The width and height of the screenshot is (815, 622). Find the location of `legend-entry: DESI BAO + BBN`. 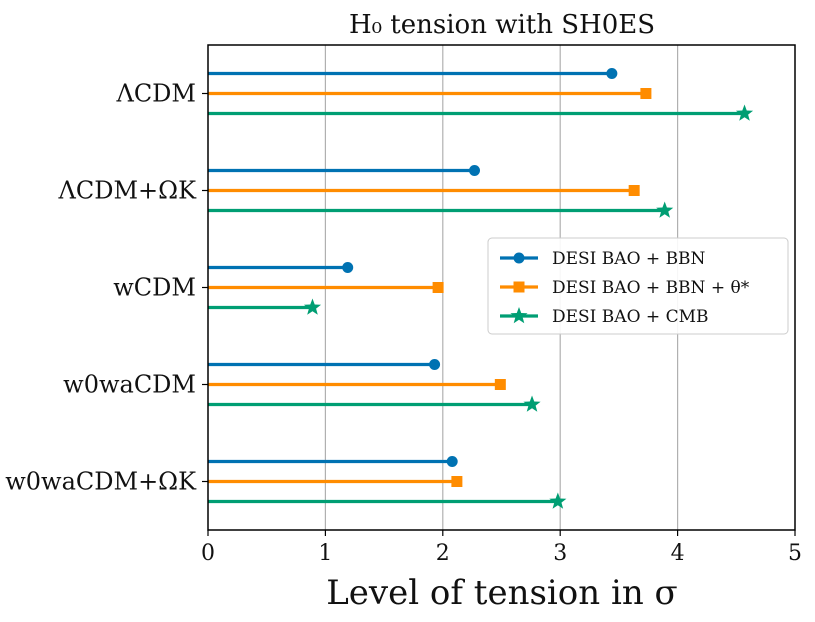

legend-entry: DESI BAO + BBN is located at coordinates (629, 259).